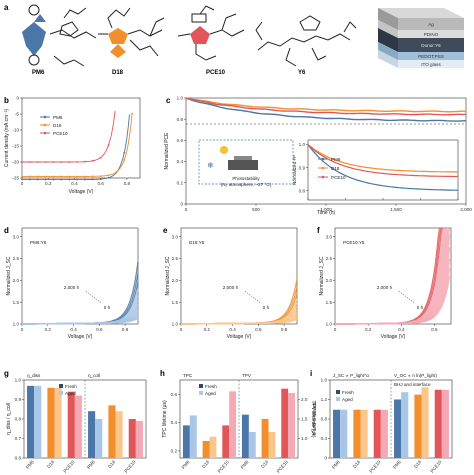 The height and width of the screenshot is (475, 474). What do you see at coordinates (246, 178) in the screenshot?
I see `c-annotation: Photostability` at bounding box center [246, 178].